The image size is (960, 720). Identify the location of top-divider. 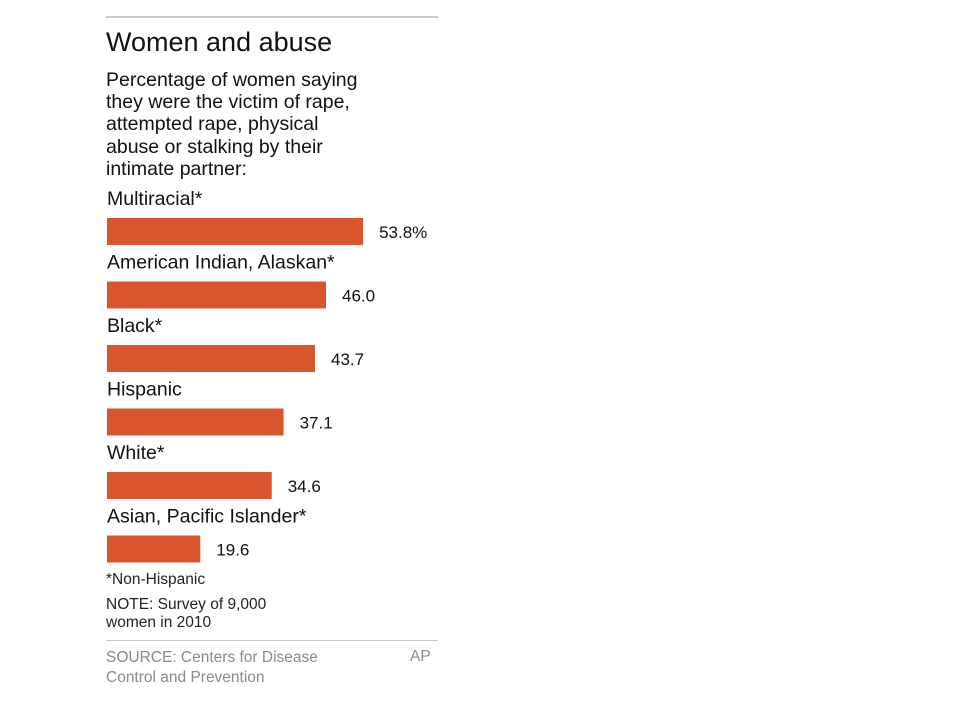
(272, 17).